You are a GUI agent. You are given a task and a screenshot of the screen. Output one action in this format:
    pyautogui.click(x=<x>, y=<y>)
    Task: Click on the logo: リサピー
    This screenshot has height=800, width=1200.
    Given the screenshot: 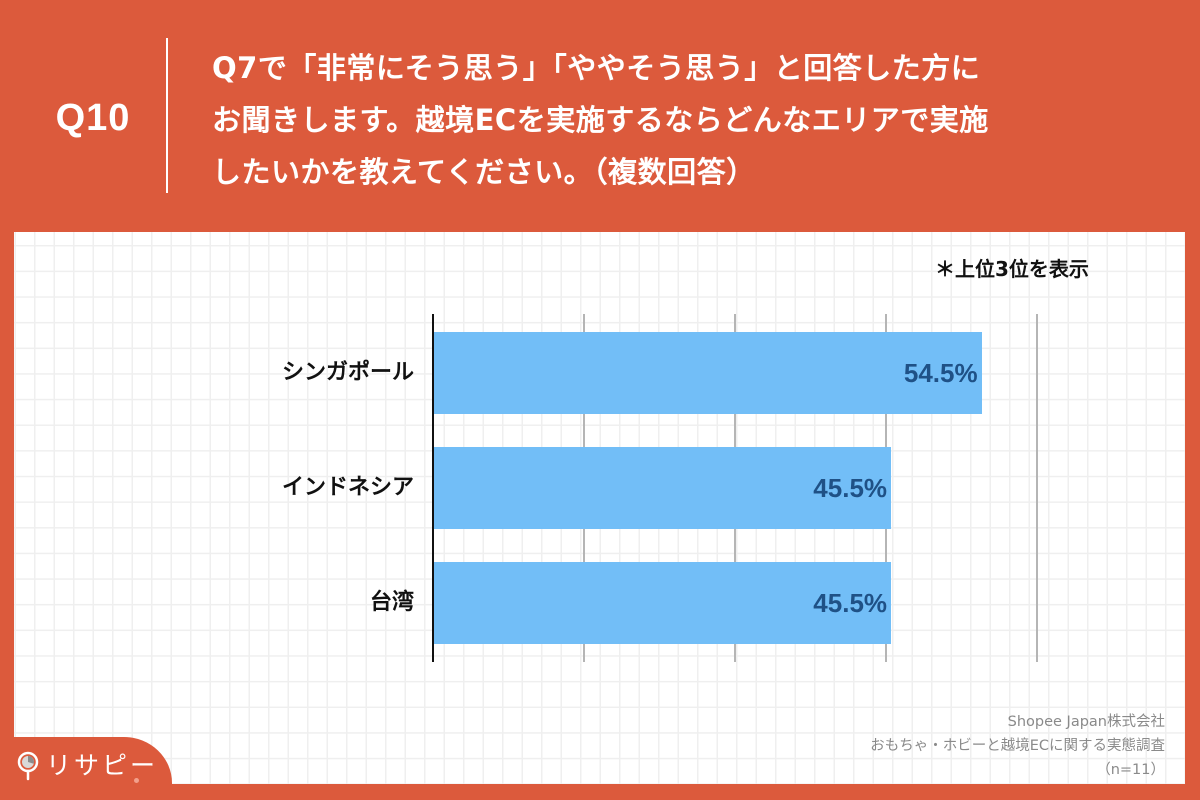 What is the action you would take?
    pyautogui.click(x=87, y=766)
    